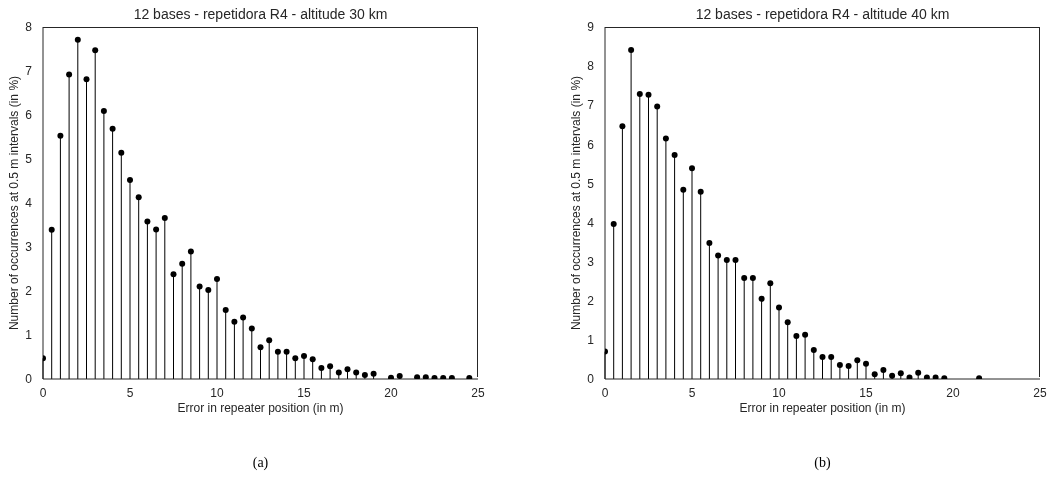  What do you see at coordinates (779, 392) in the screenshot?
I see `x-tick-label: 10` at bounding box center [779, 392].